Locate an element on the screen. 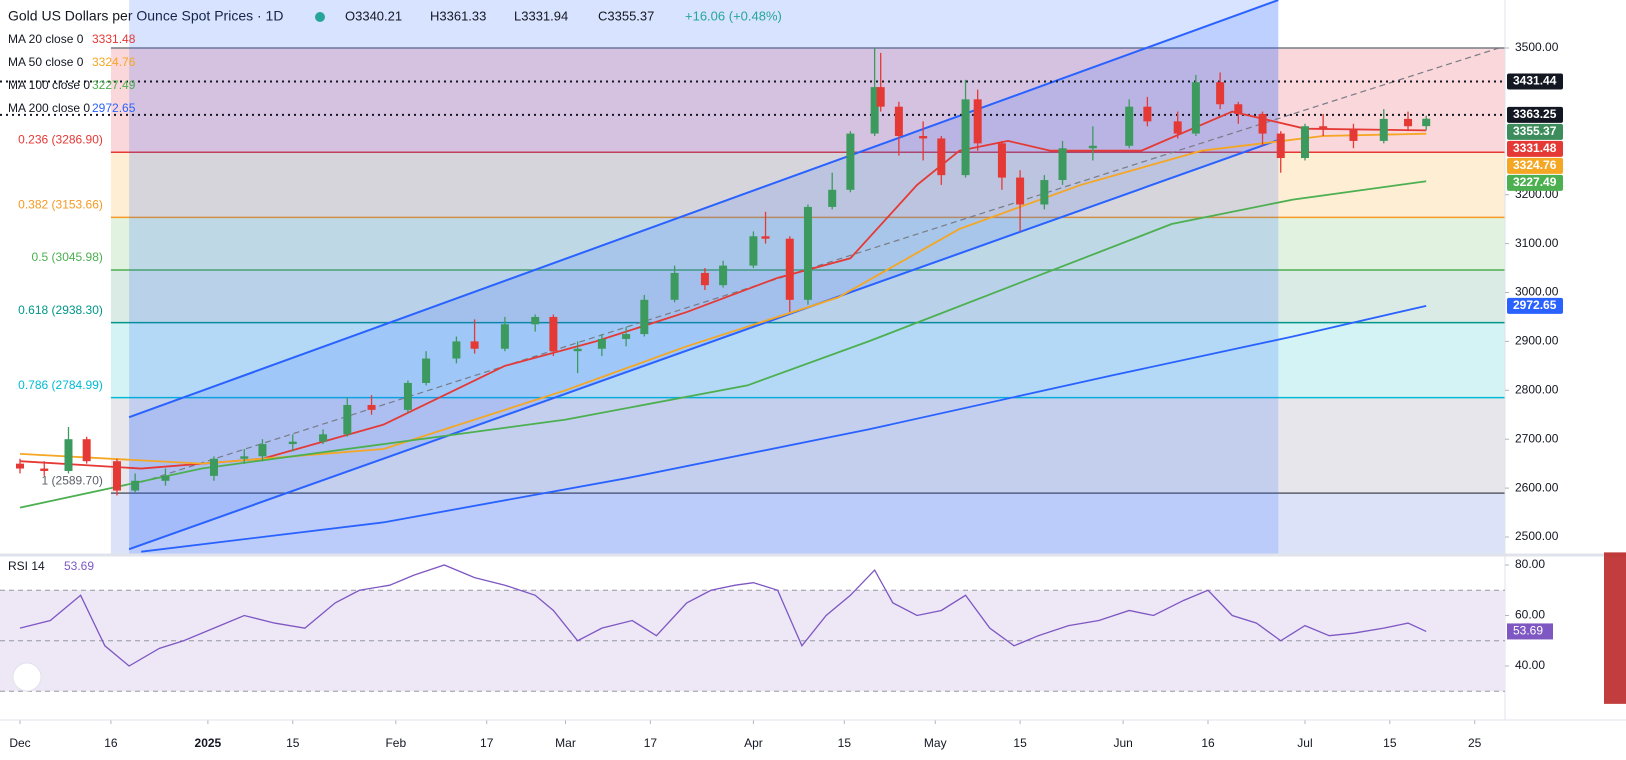 This screenshot has width=1626, height=760. ohlc-label: C3355.37 is located at coordinates (626, 15).